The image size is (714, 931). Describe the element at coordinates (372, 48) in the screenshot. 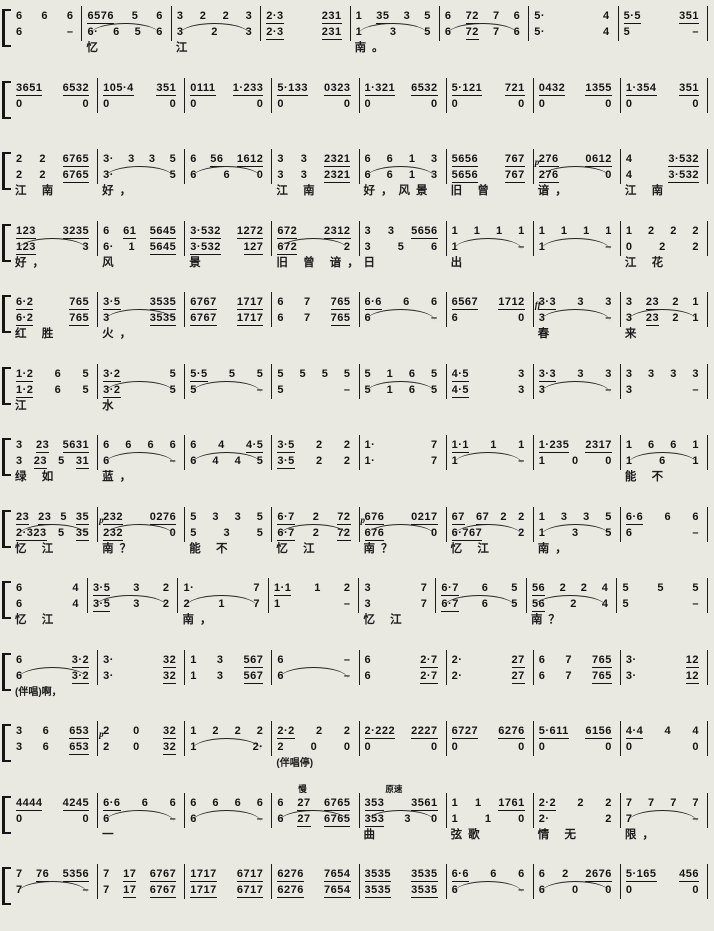

I see `lyric: 南。` at that location.